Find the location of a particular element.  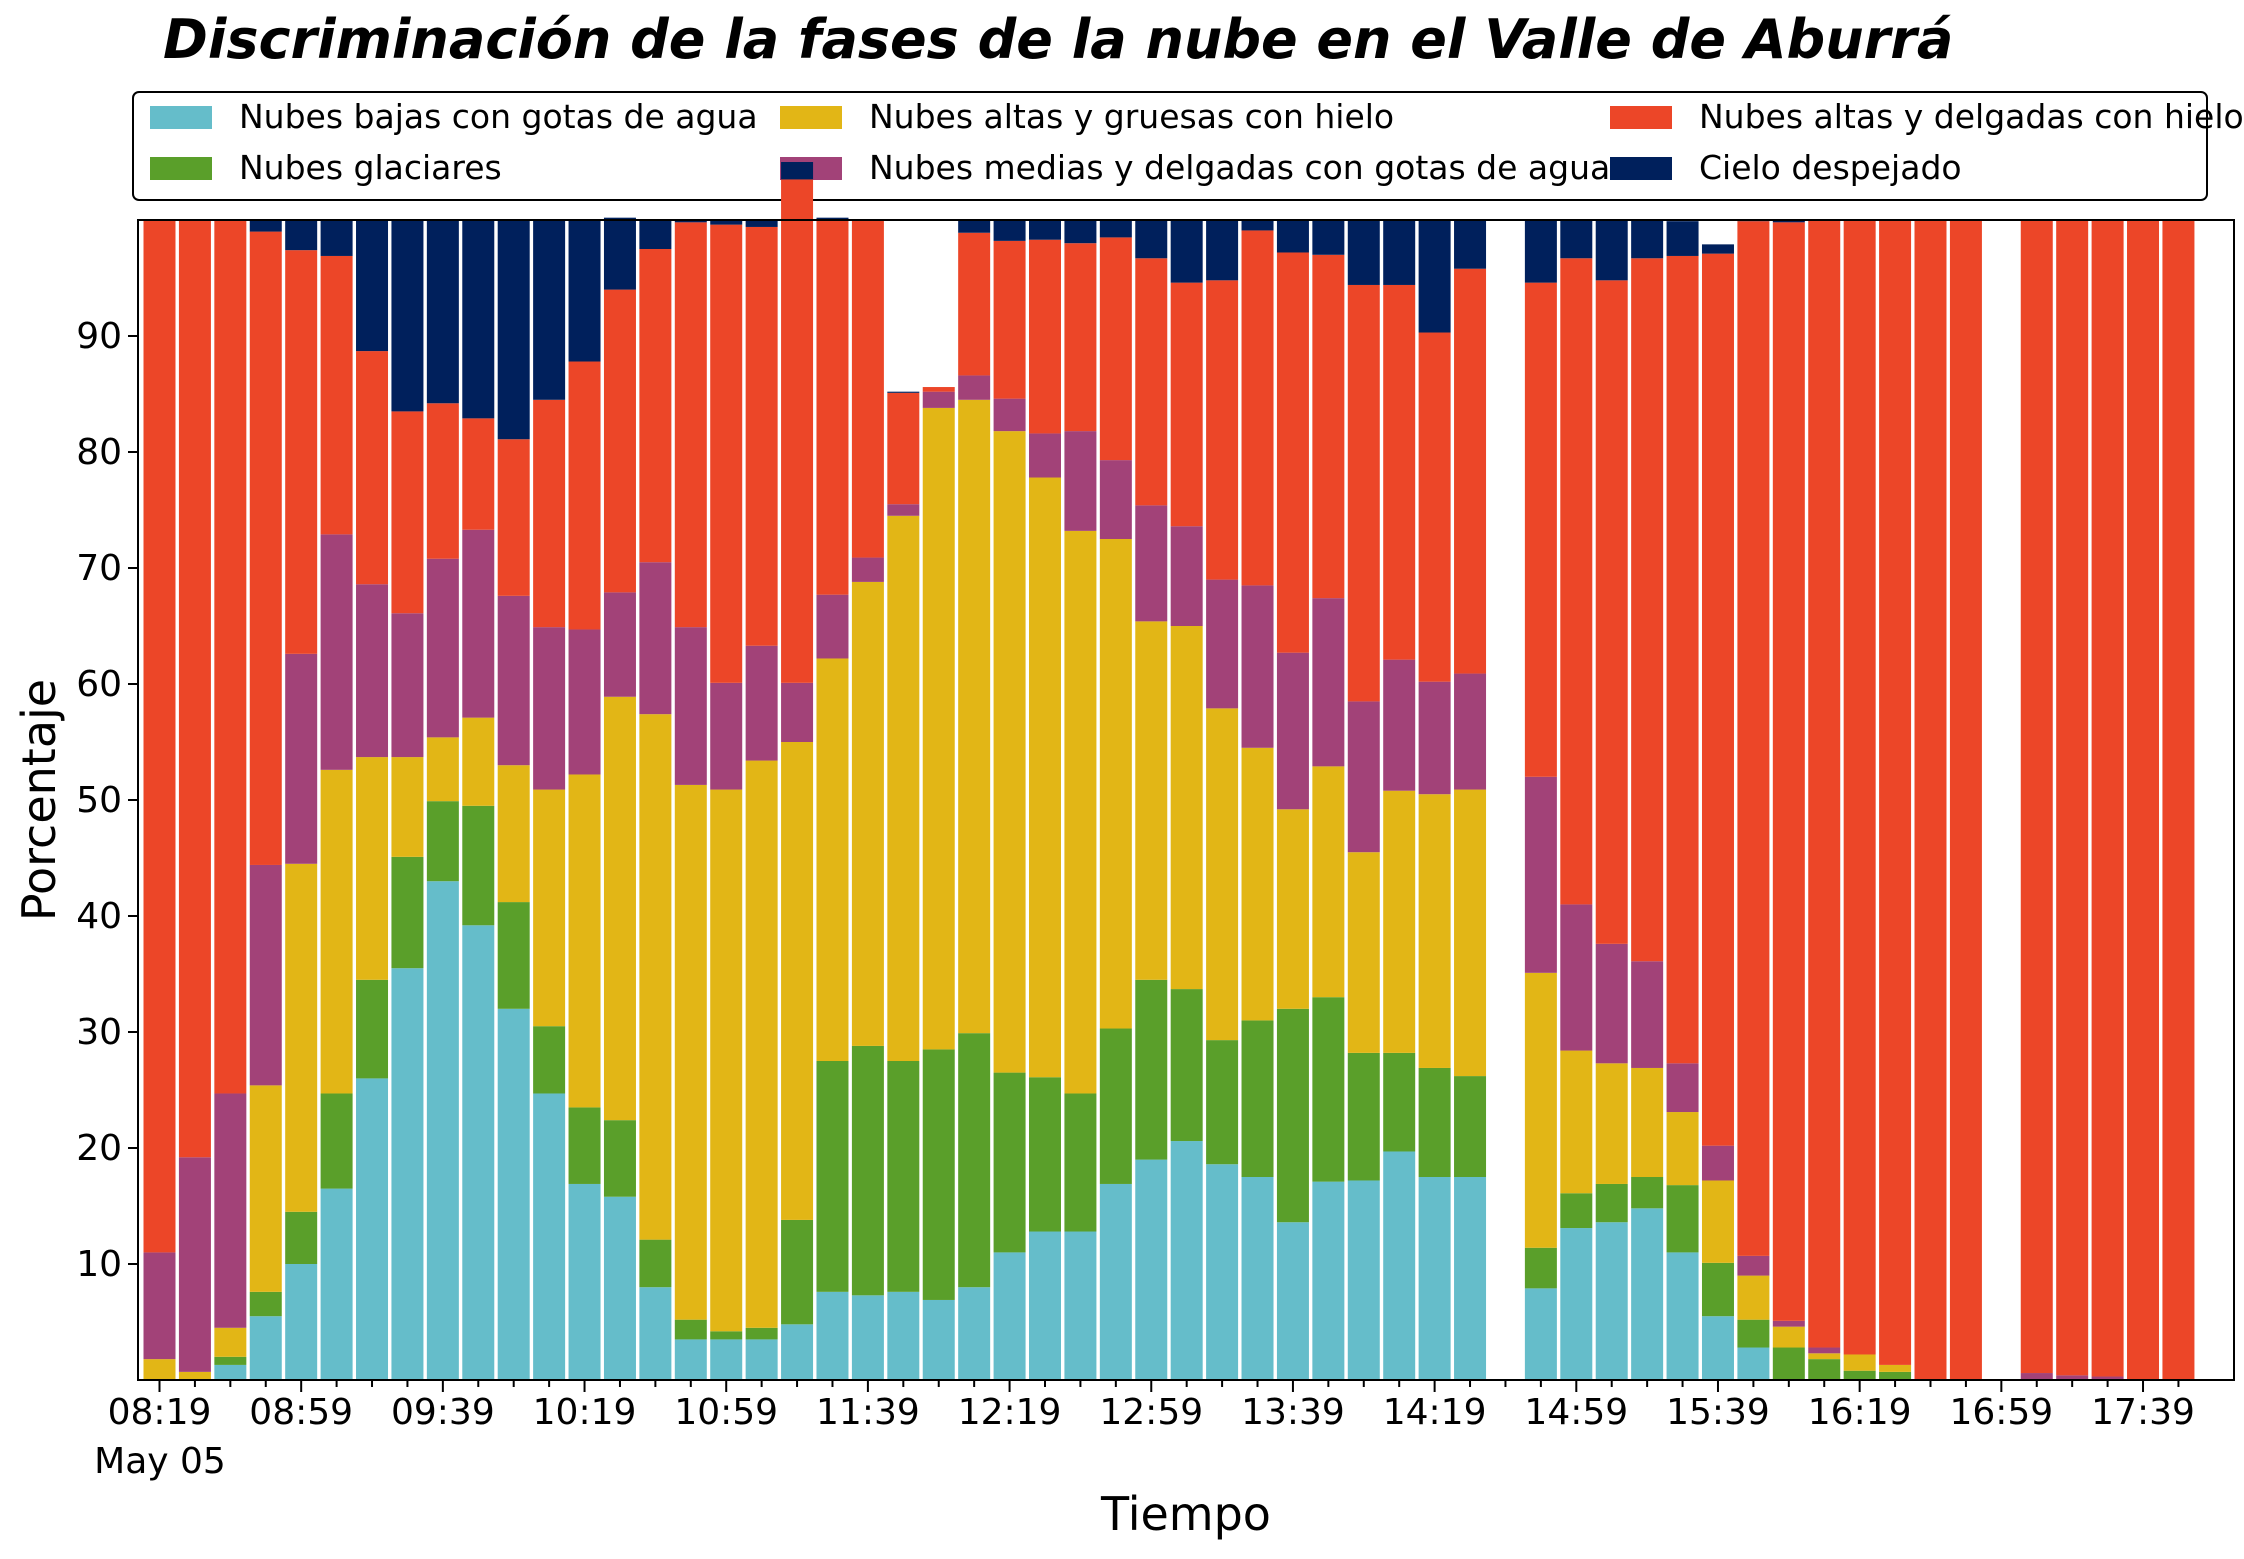

y-tick-label-40: 40 is located at coordinates (99, 916).